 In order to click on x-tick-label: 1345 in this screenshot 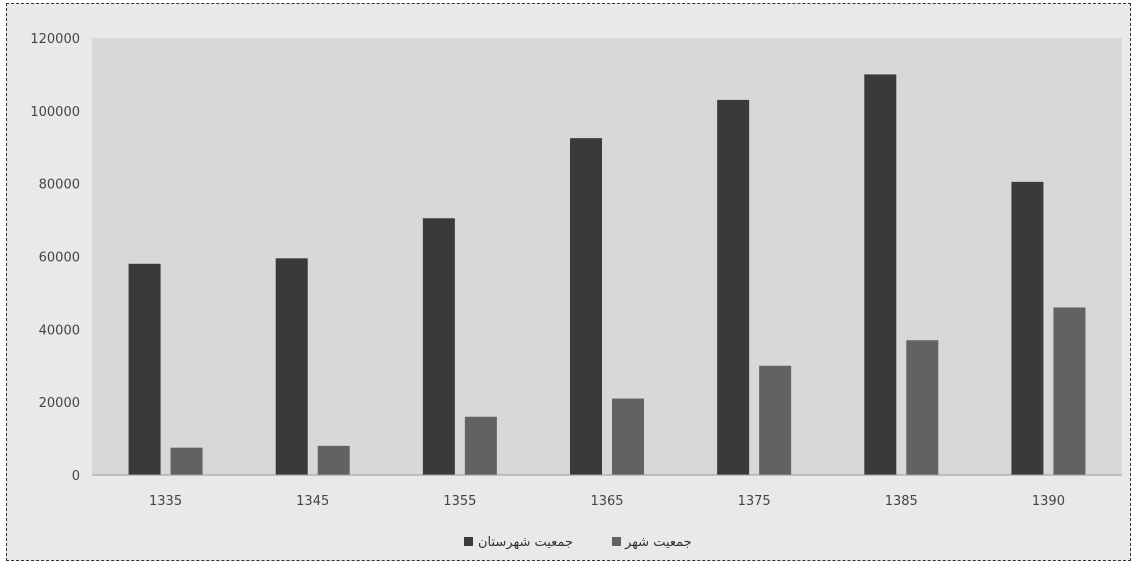, I will do `click(312, 501)`.